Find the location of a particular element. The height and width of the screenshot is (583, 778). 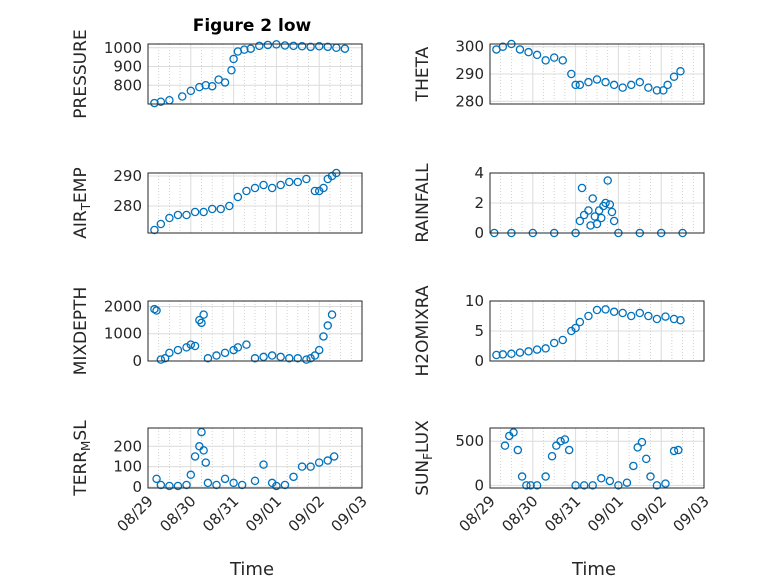

y-tick-label: 500 is located at coordinates (469, 441).